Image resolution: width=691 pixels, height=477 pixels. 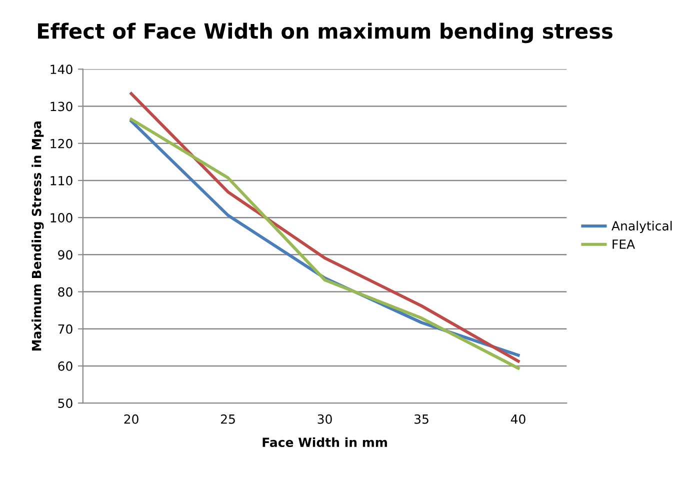 I want to click on x-tick-label: 30, so click(x=325, y=419).